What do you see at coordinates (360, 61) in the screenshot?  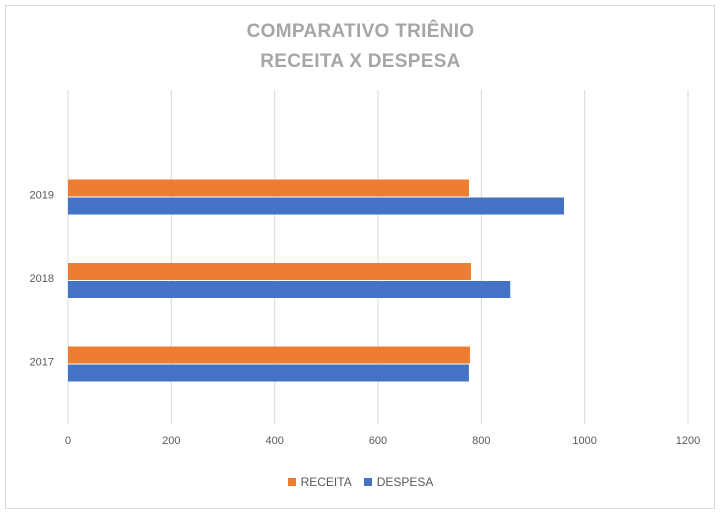 I see `chart-title-line-2: RECEITA X DESPESA` at bounding box center [360, 61].